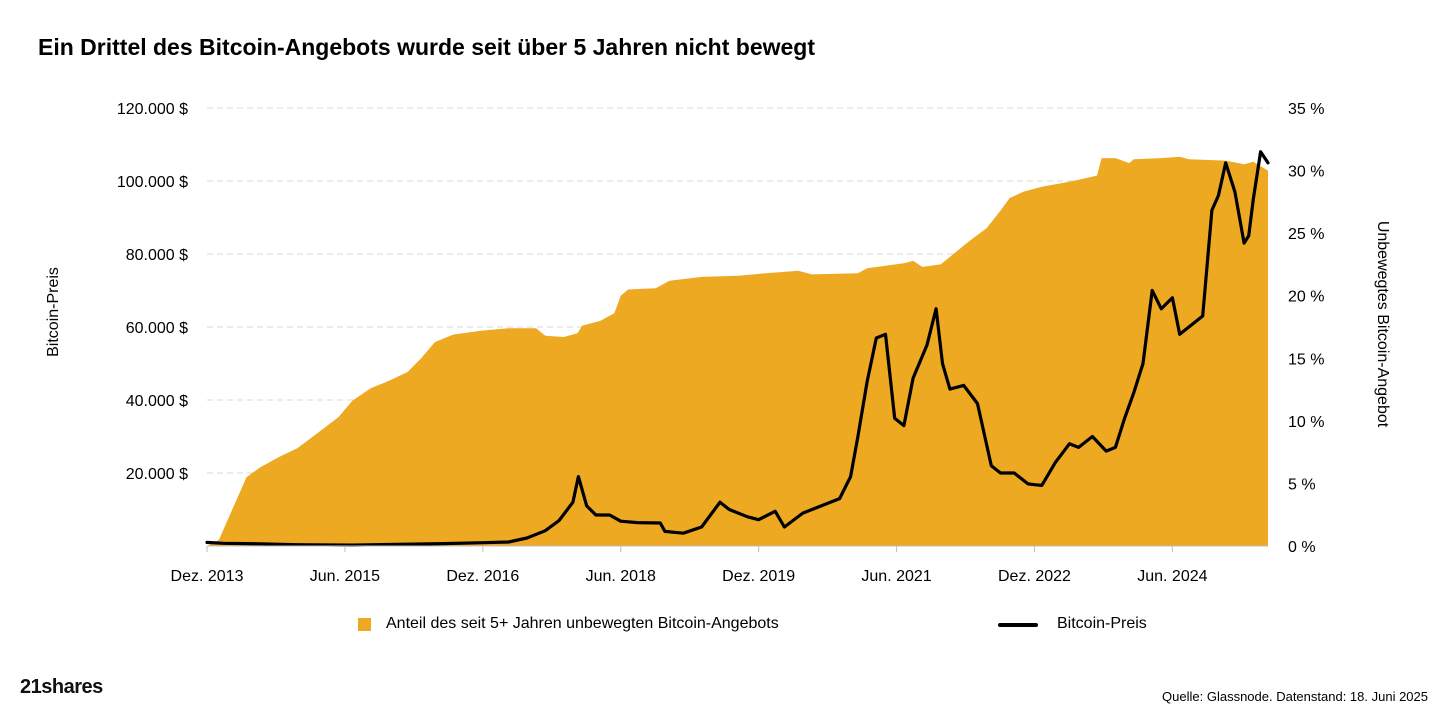  What do you see at coordinates (1102, 623) in the screenshot?
I see `legend-label-line: Bitcoin-Preis` at bounding box center [1102, 623].